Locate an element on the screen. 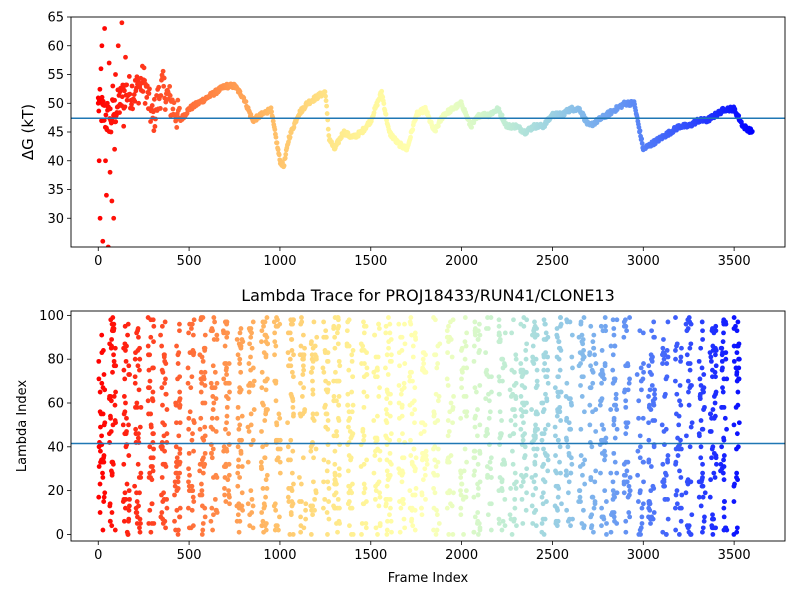 The image size is (800, 600). dg-x-tick-label: 2500 is located at coordinates (552, 261).